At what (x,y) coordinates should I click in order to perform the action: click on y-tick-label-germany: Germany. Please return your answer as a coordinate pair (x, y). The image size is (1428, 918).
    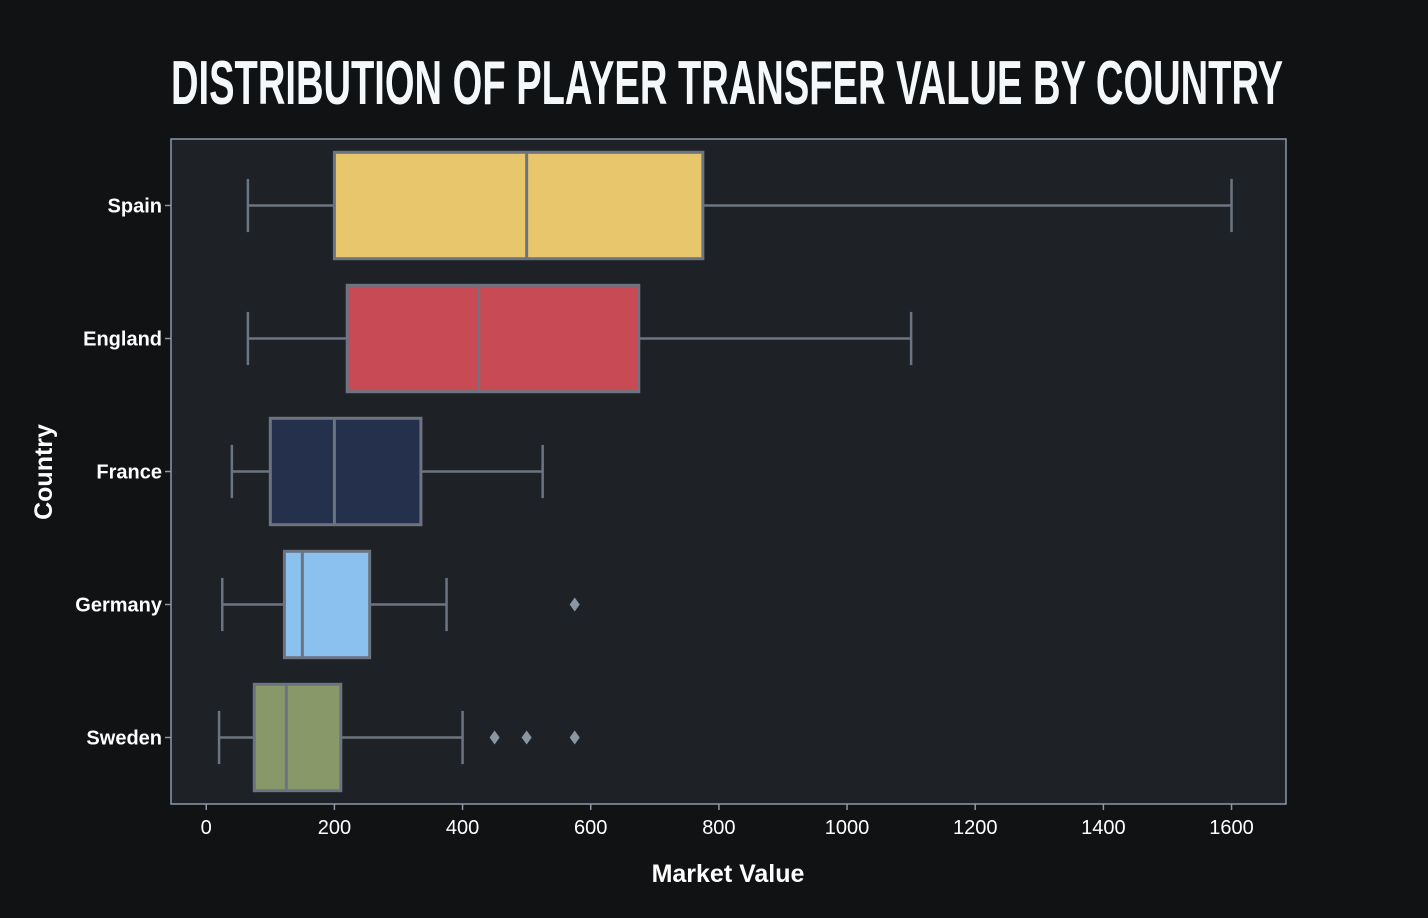
    Looking at the image, I should click on (119, 606).